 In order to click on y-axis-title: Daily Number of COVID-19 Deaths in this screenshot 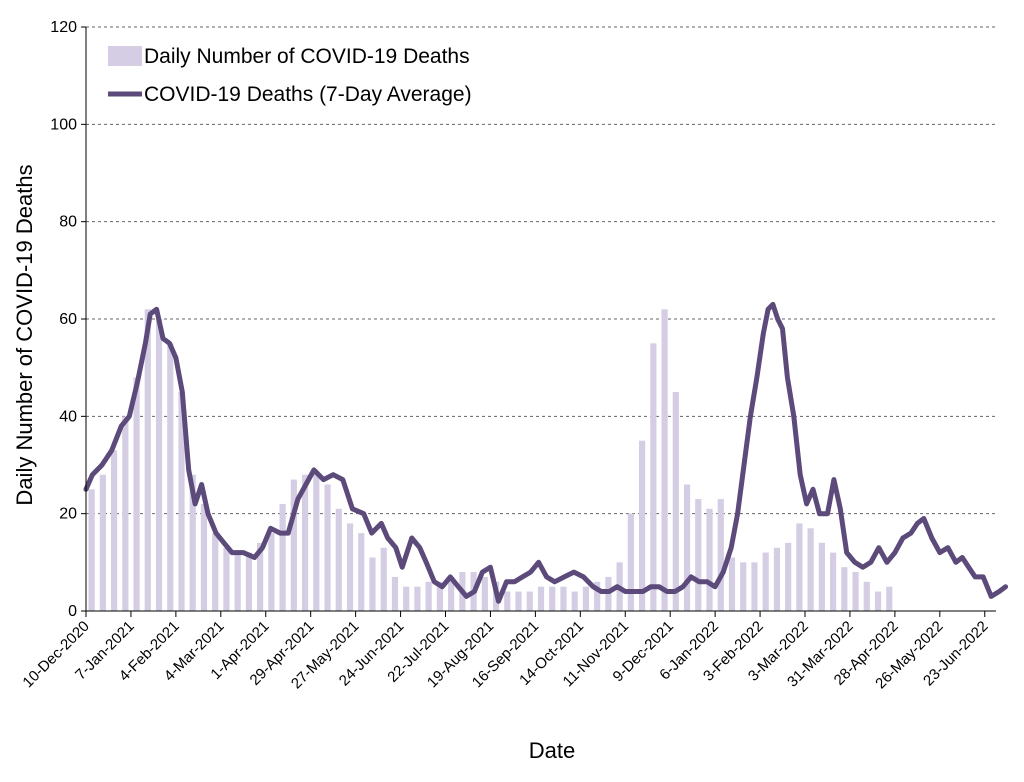, I will do `click(24, 334)`.